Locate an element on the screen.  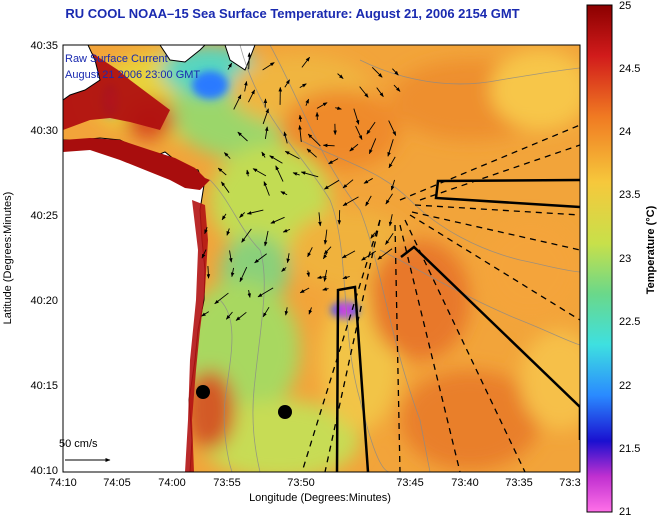
x-tick-label: 73:45 is located at coordinates (410, 483).